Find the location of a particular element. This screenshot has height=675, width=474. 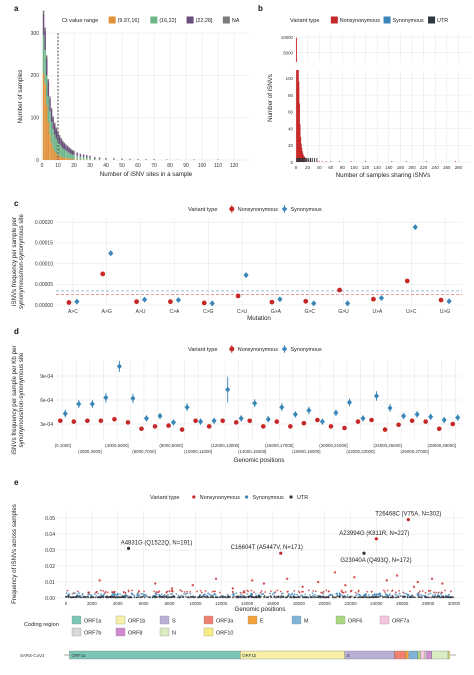

x-tick-label: 40 is located at coordinates (319, 167).